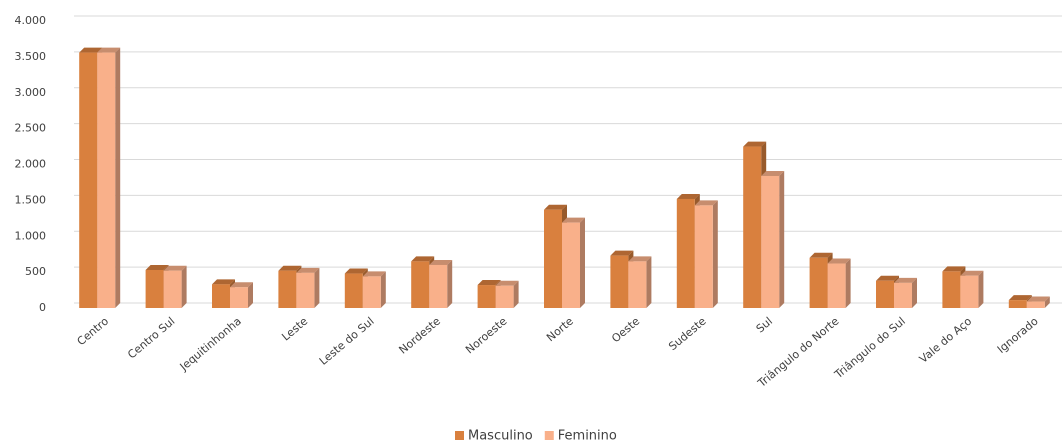 The width and height of the screenshot is (1064, 443). What do you see at coordinates (31, 92) in the screenshot?
I see `y-tick-label: 3.000` at bounding box center [31, 92].